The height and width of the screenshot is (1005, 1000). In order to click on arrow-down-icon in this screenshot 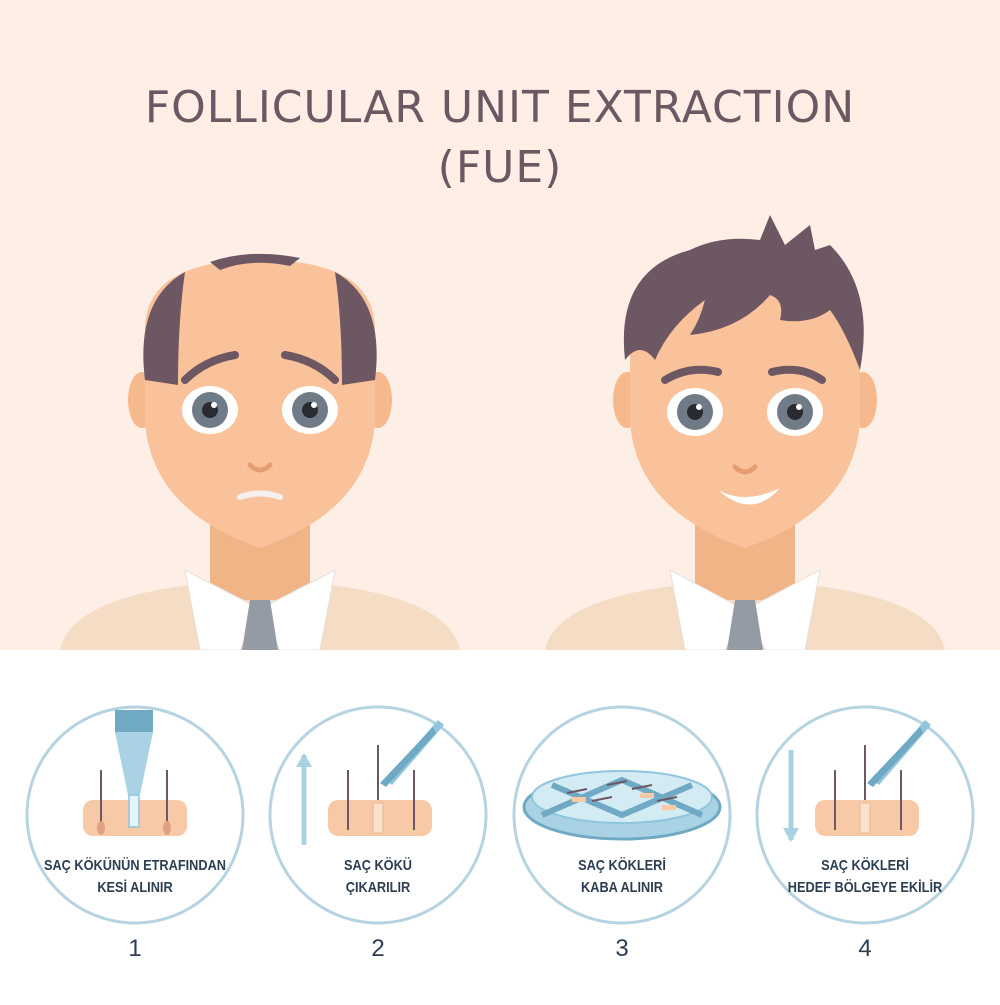, I will do `click(791, 835)`.